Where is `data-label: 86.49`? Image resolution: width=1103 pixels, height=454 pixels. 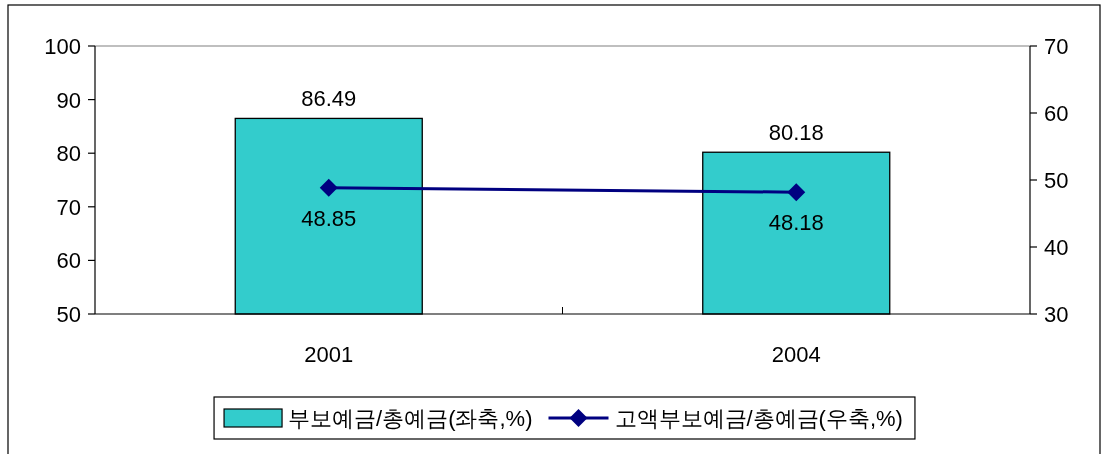 data-label: 86.49 is located at coordinates (329, 99).